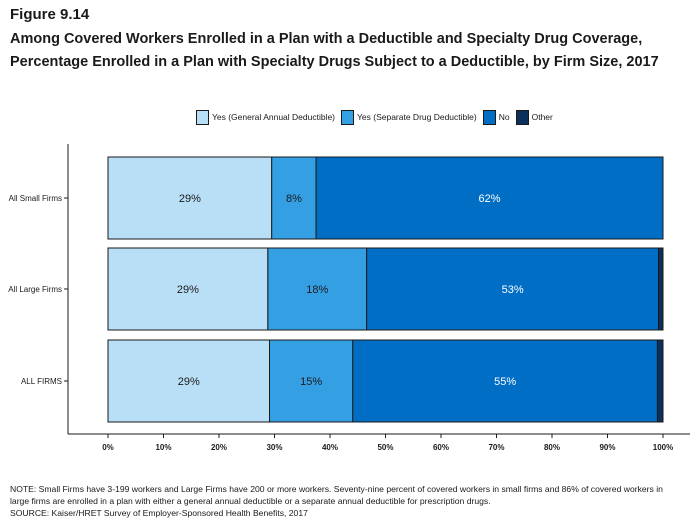 The width and height of the screenshot is (698, 525). What do you see at coordinates (274, 117) in the screenshot?
I see `legend-label: Yes (General Annual Deductible)` at bounding box center [274, 117].